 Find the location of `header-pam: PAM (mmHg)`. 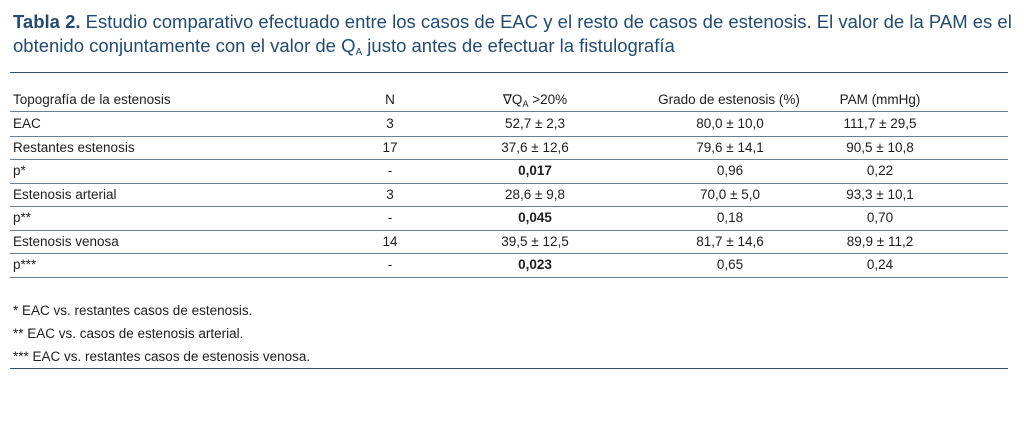

header-pam: PAM (mmHg) is located at coordinates (880, 99).